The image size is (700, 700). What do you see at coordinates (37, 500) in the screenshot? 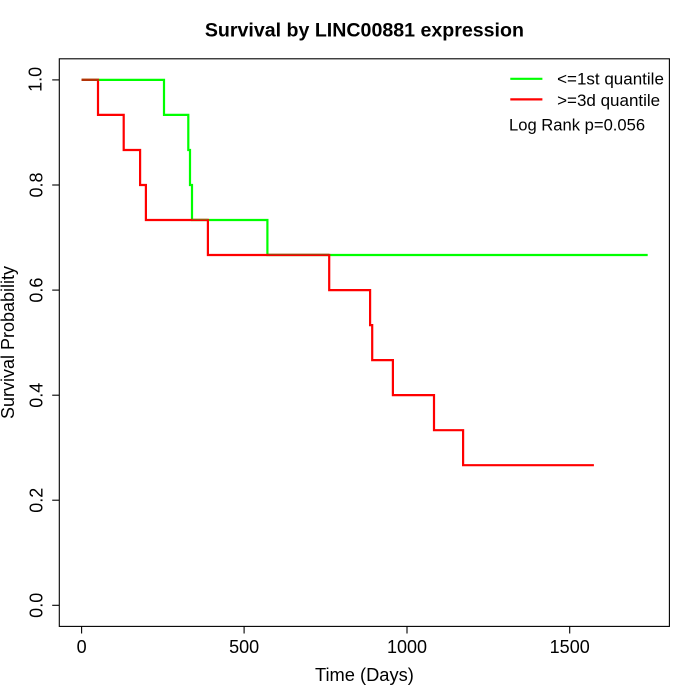
I see `svg-text: 0.2` at bounding box center [37, 500].